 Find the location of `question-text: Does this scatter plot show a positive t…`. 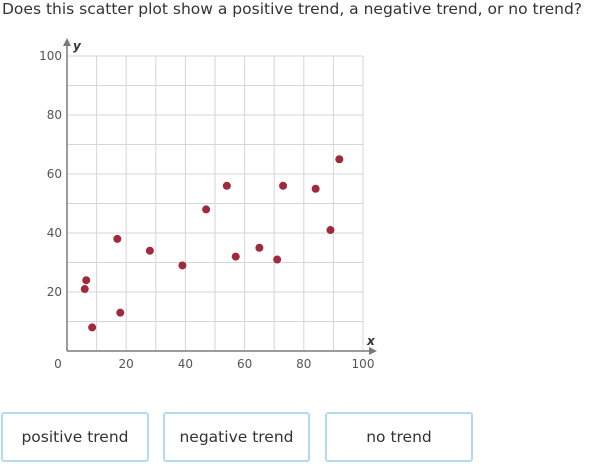

question-text: Does this scatter plot show a positive t… is located at coordinates (292, 9).